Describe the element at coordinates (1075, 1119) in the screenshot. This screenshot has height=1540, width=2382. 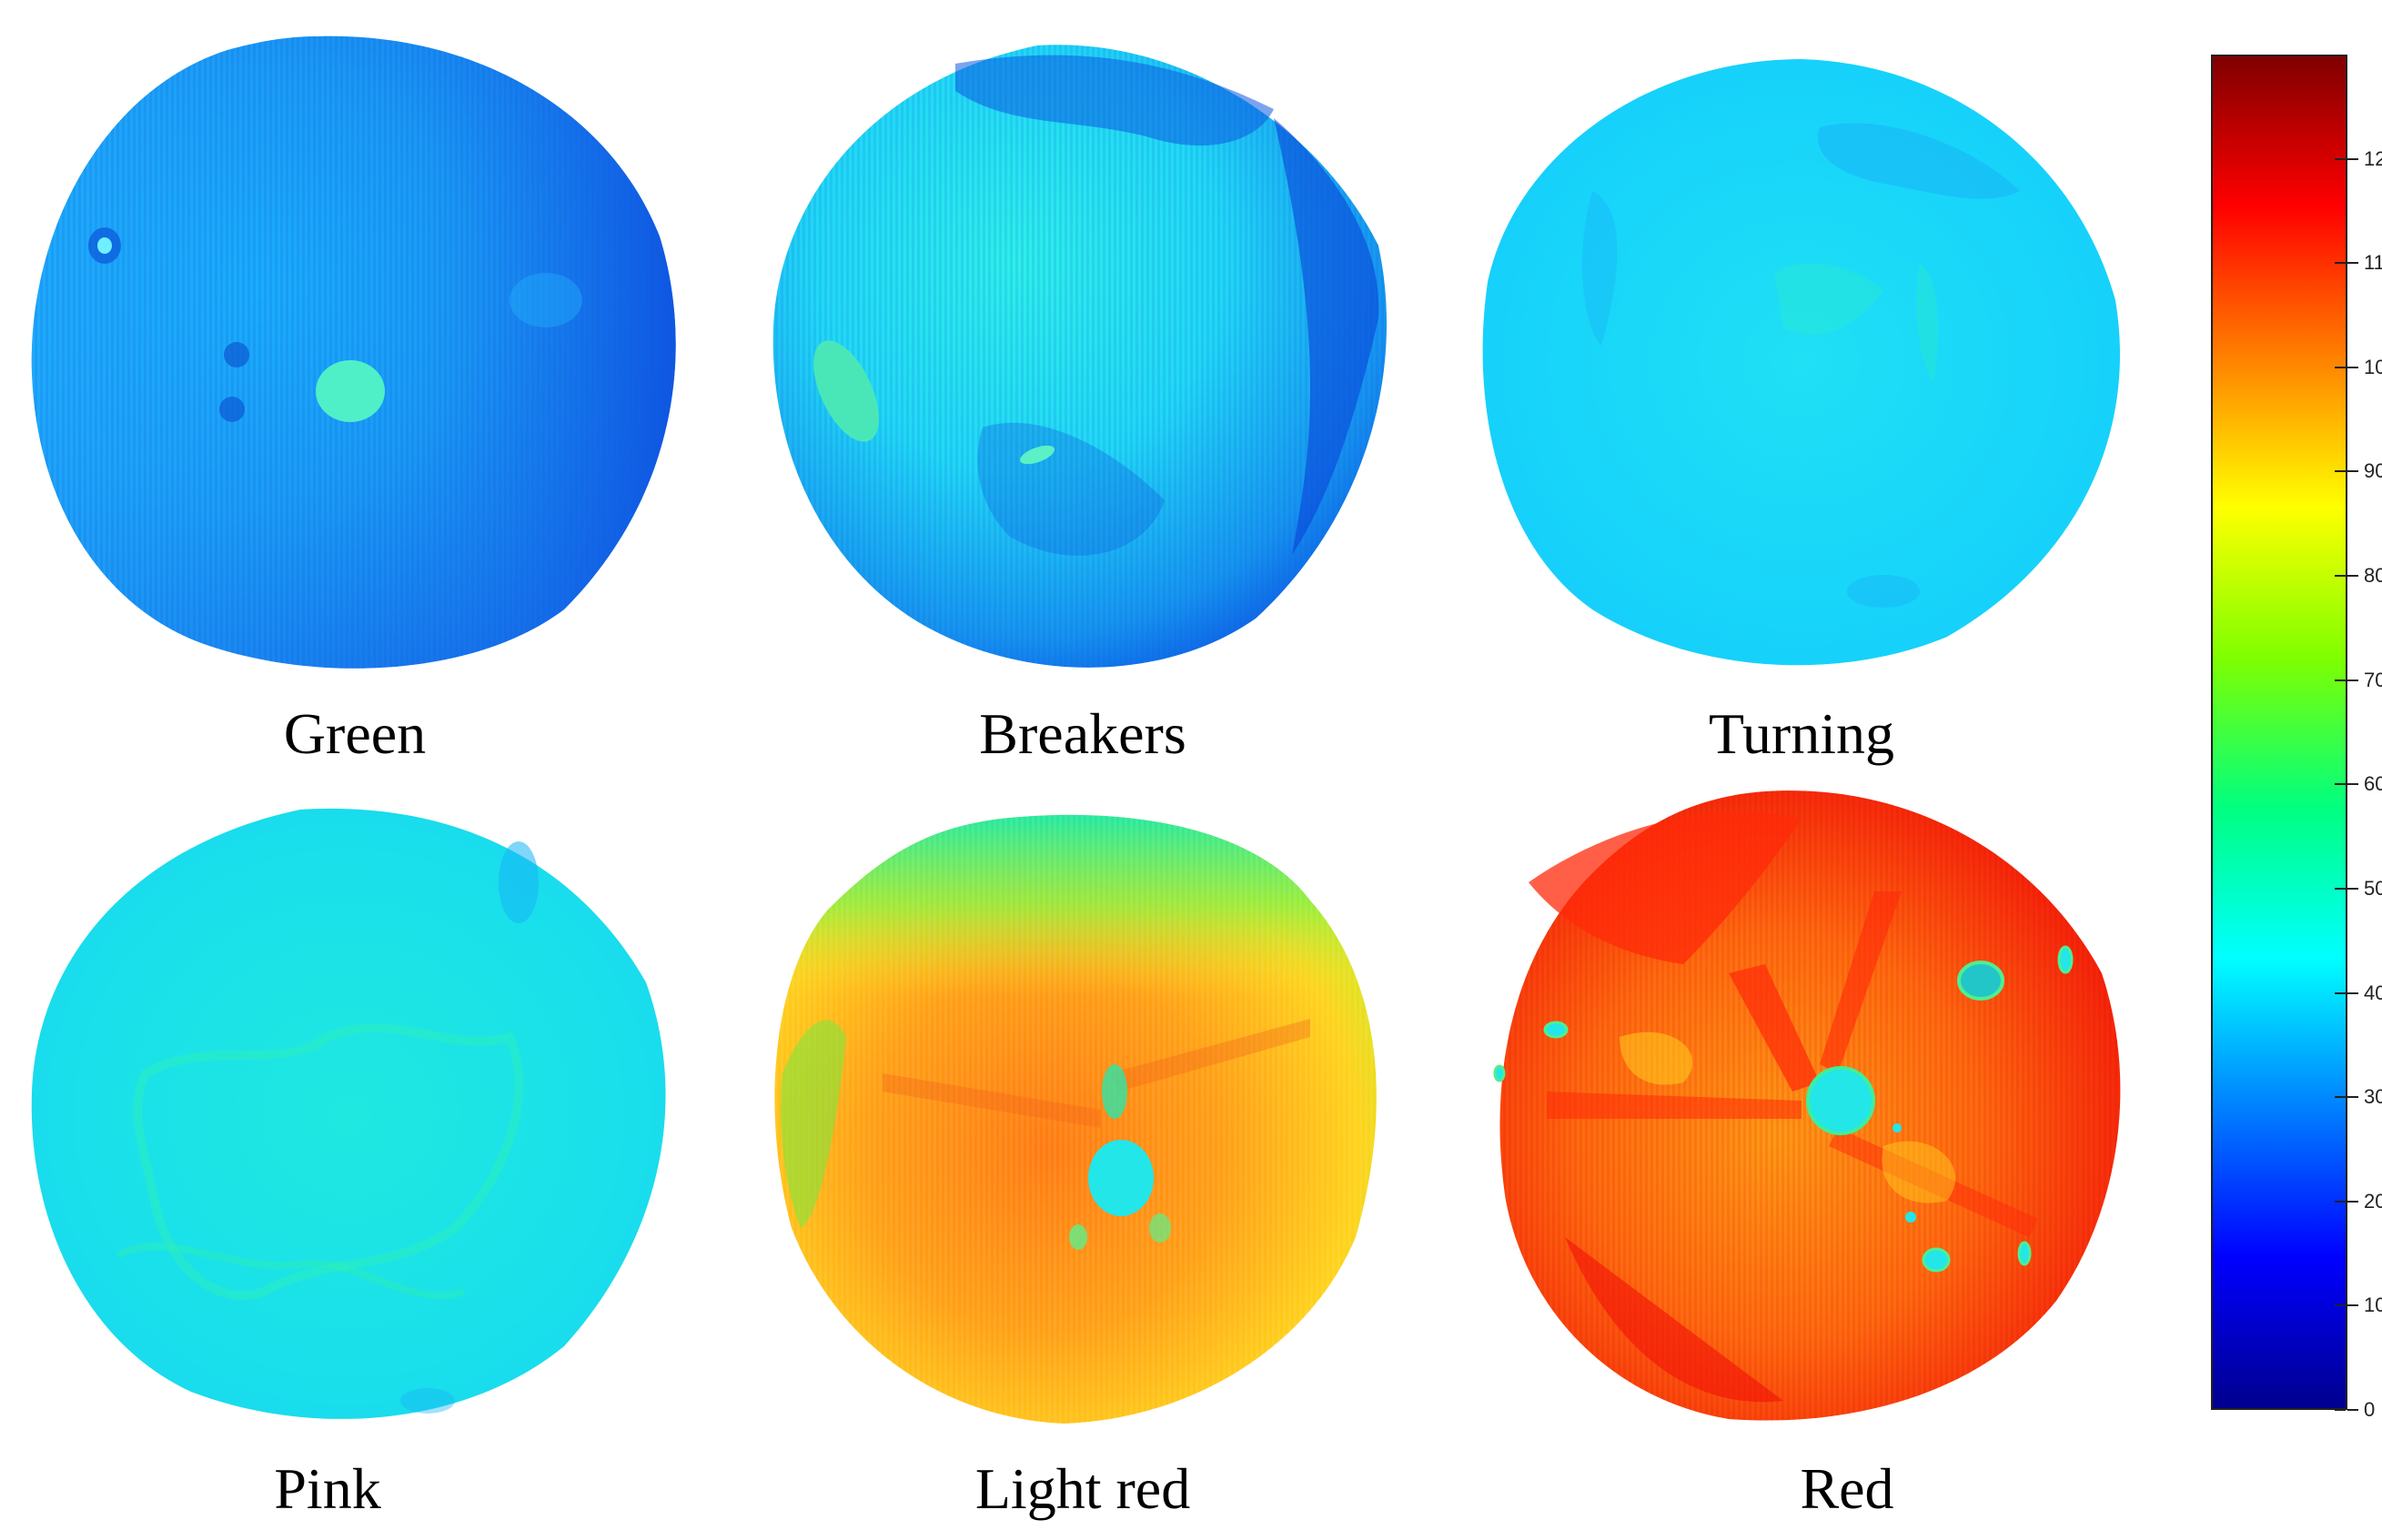
I see `light-red-heatmap-image` at that location.